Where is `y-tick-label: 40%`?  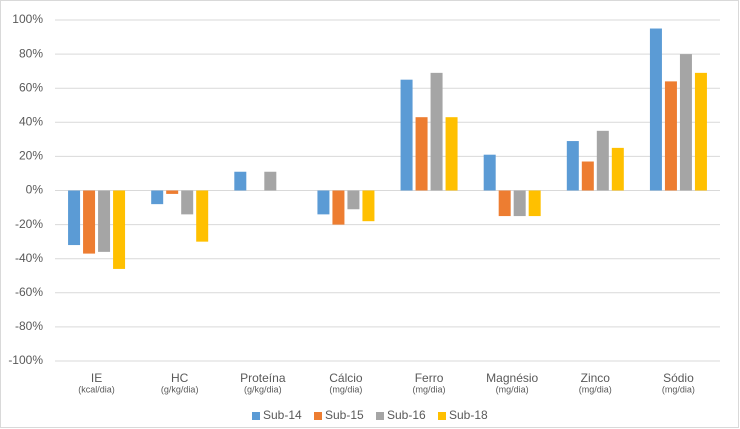 y-tick-label: 40% is located at coordinates (31, 121).